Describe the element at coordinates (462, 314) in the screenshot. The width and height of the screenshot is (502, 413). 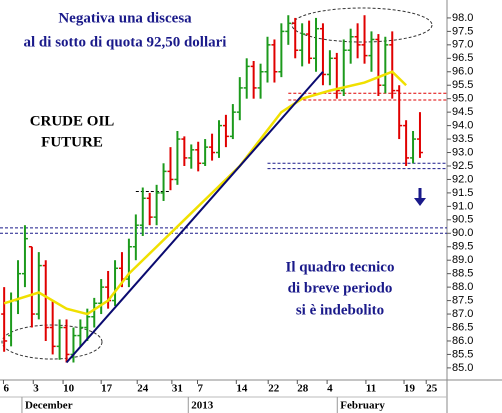
I see `y-tick-label: 87.0` at that location.